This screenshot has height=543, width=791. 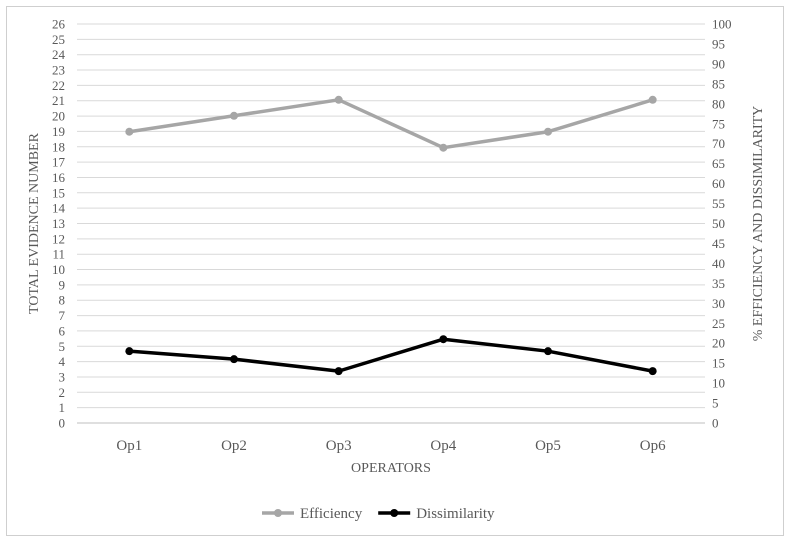 I want to click on series-dissimilarity, so click(x=391, y=355).